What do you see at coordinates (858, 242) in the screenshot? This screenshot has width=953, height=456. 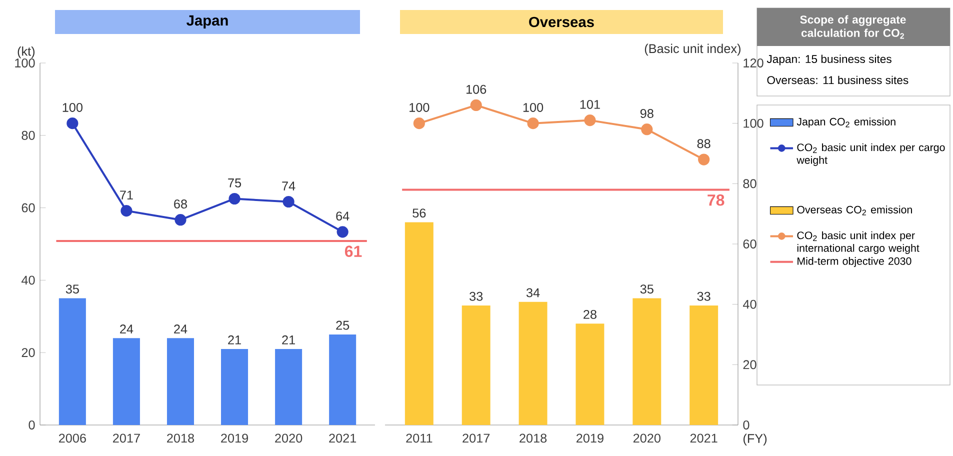 I see `legend-label: CO$_{2}$ basic unit index per international cargo weight` at bounding box center [858, 242].